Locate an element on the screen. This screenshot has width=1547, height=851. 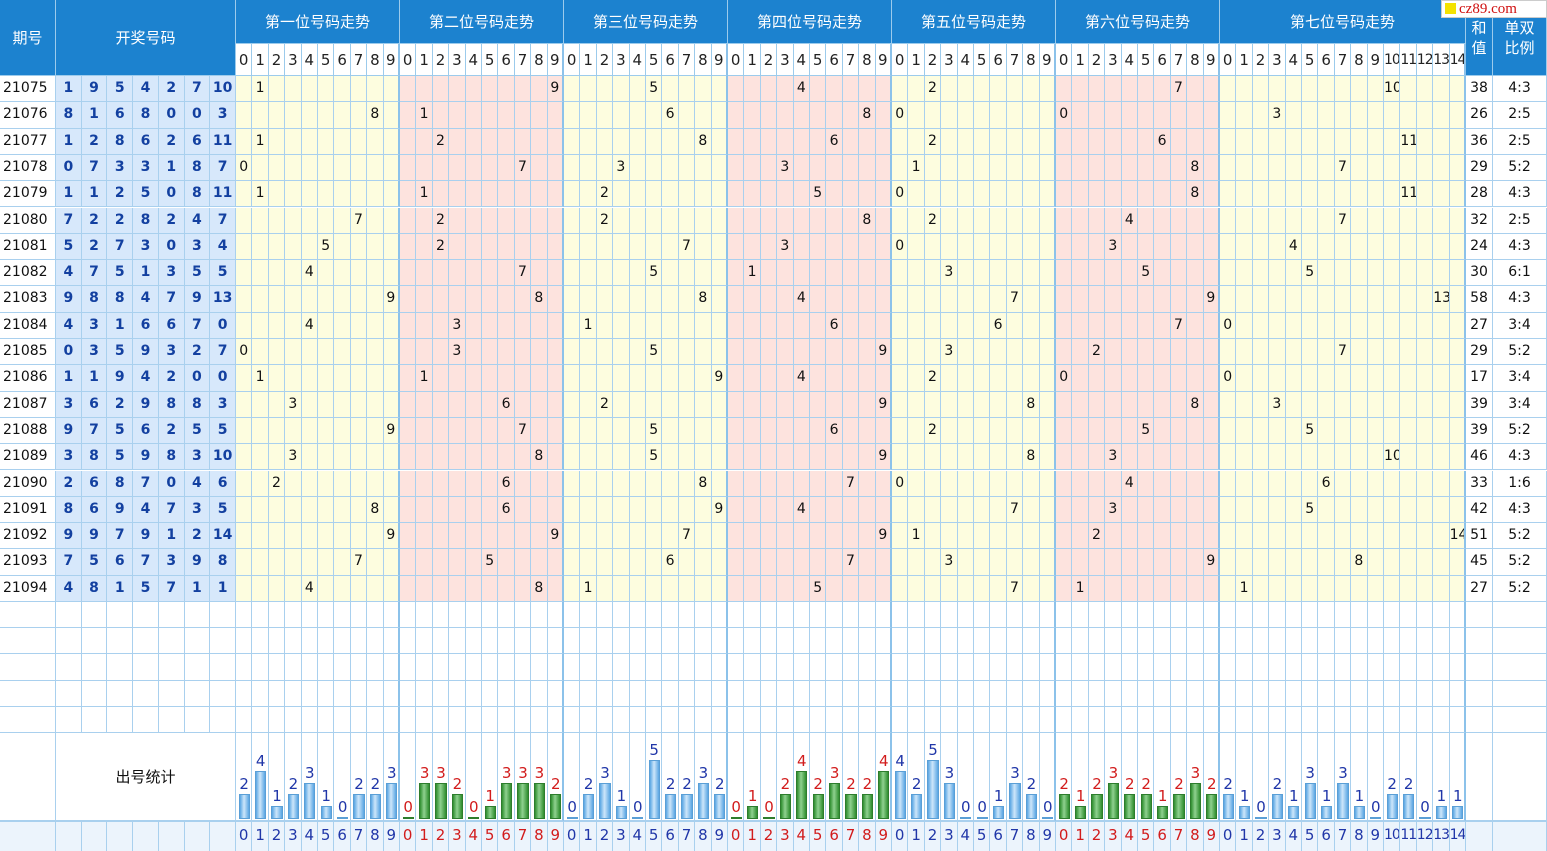
site-logo: cz89.com is located at coordinates (1494, 9).